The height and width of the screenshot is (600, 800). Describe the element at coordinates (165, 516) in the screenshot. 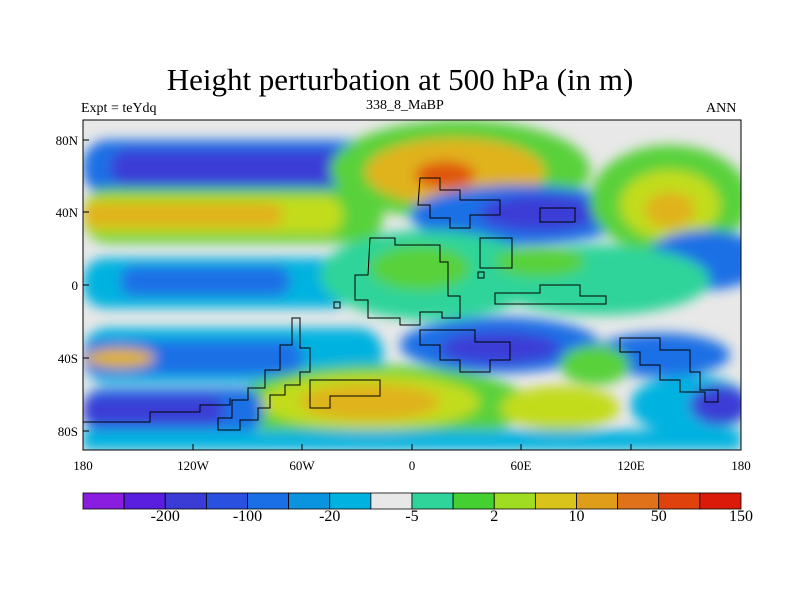

I see `colorbar-label: -200` at that location.